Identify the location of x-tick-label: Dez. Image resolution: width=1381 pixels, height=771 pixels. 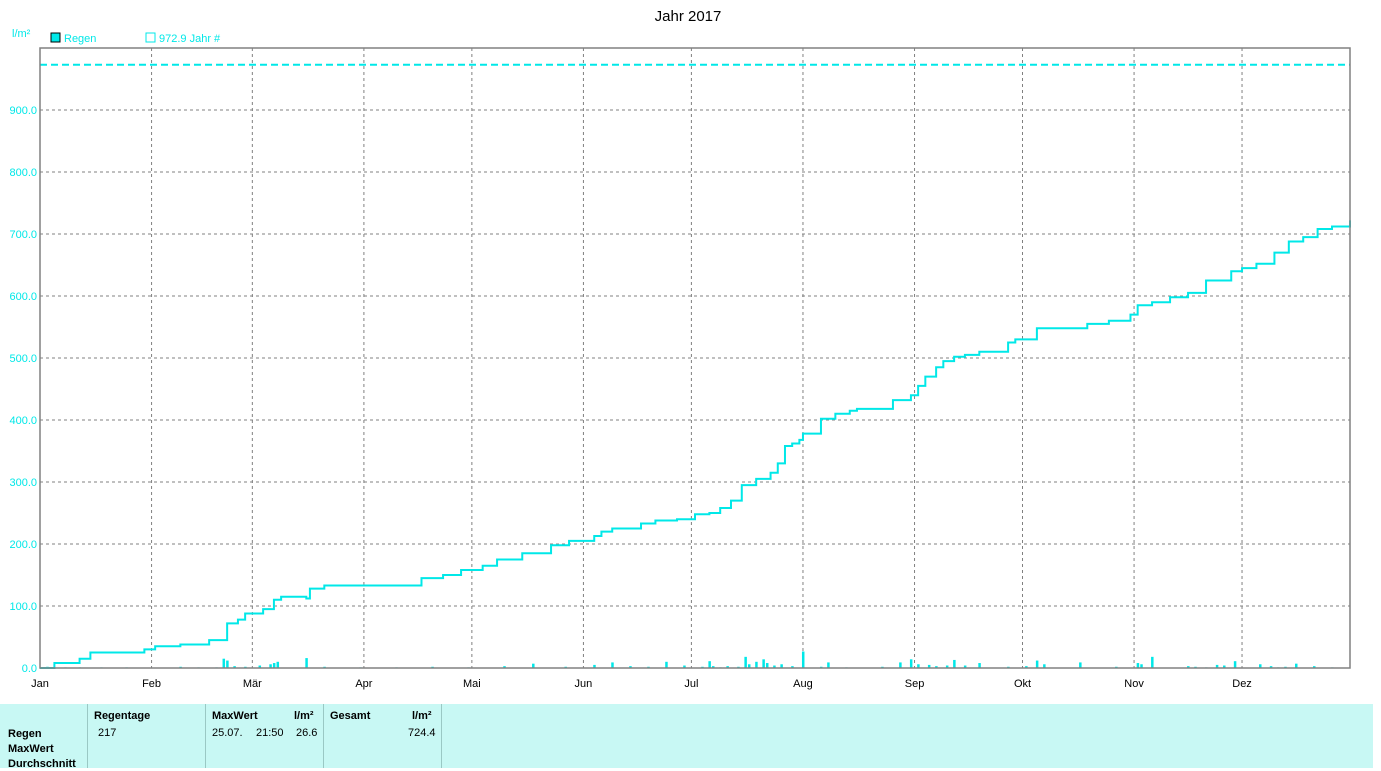
(1242, 684).